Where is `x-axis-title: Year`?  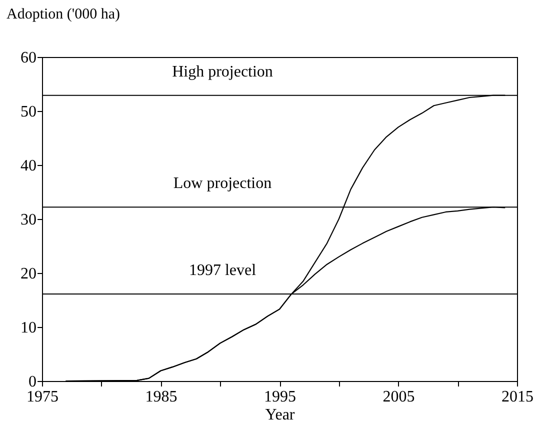
x-axis-title: Year is located at coordinates (280, 415).